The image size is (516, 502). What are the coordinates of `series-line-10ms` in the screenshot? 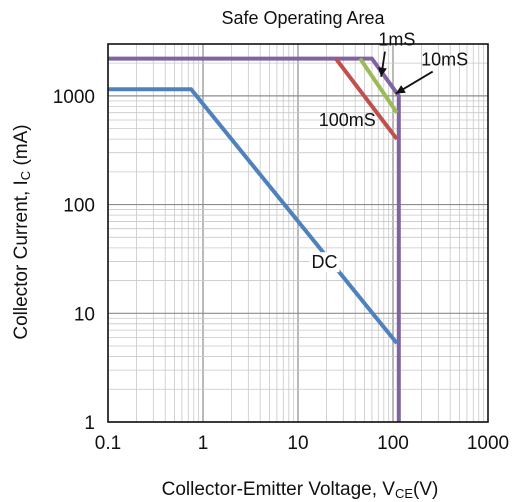 It's located at (378, 85).